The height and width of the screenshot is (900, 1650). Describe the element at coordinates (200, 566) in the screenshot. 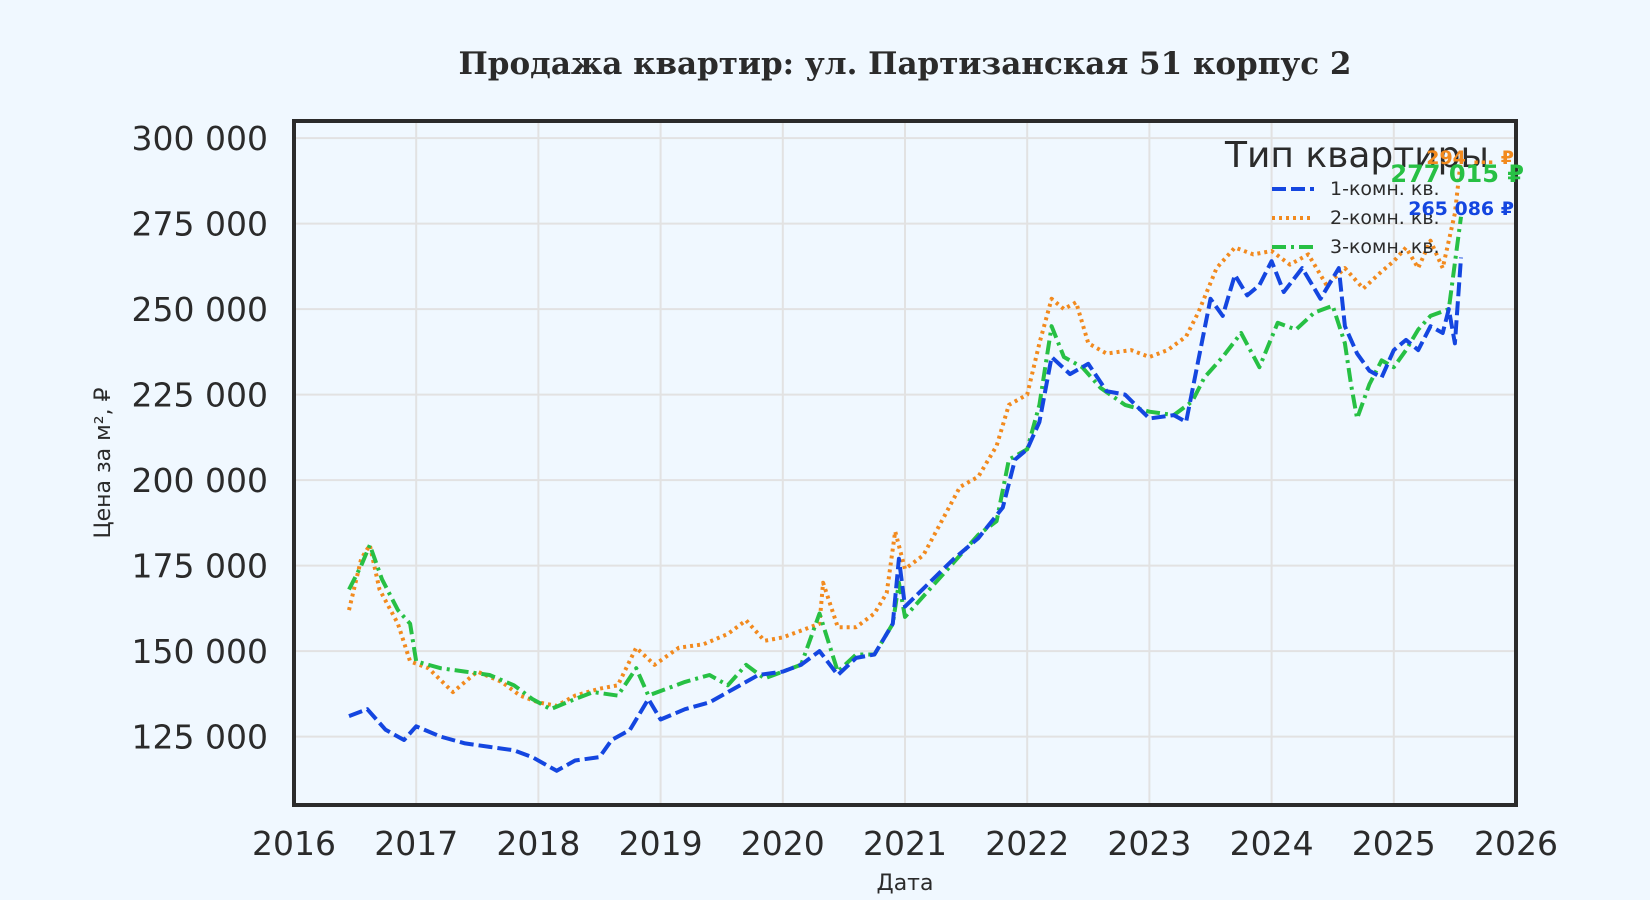

I see `y-tick-label: 175 000` at that location.